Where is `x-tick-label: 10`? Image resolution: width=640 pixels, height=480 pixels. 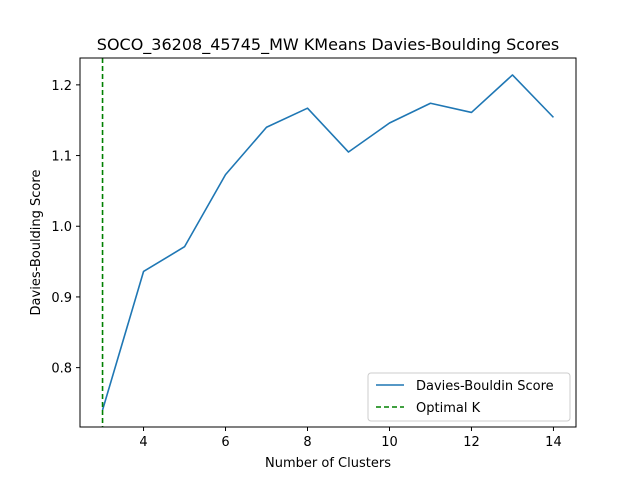
x-tick-label: 10 is located at coordinates (389, 442).